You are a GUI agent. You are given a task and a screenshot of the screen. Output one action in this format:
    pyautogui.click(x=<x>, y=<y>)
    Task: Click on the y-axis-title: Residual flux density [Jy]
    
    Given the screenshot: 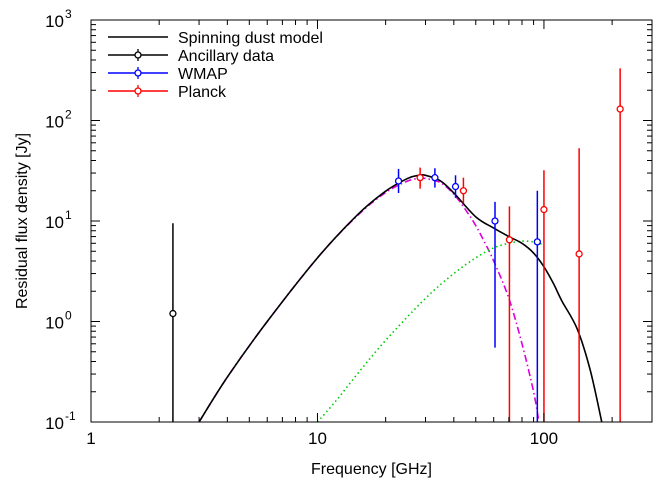 What is the action you would take?
    pyautogui.click(x=22, y=221)
    